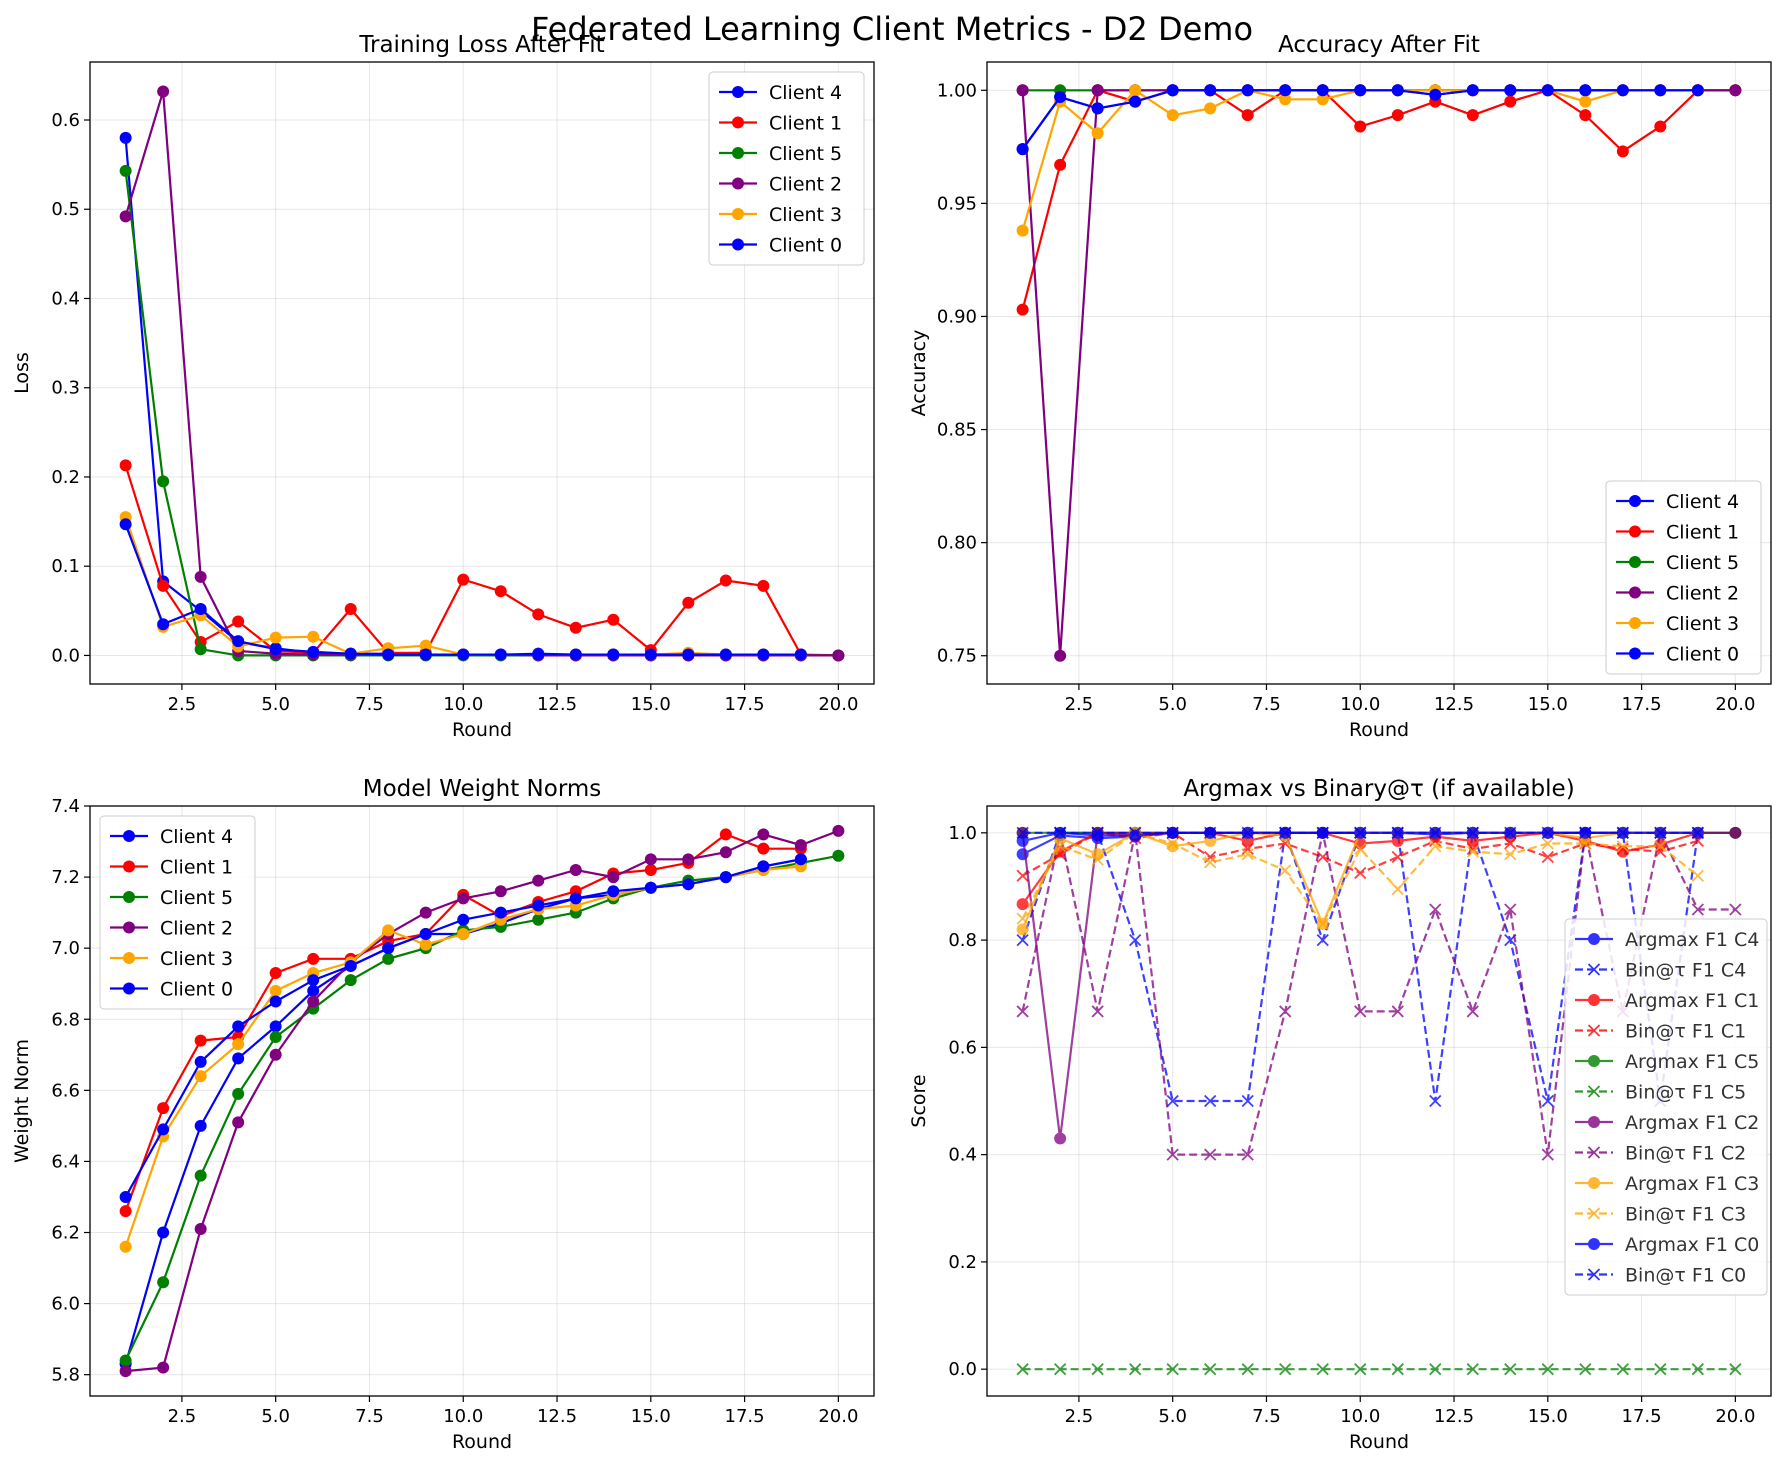  What do you see at coordinates (1685, 1276) in the screenshot?
I see `legend-label: Bin@τ F1 C0` at bounding box center [1685, 1276].